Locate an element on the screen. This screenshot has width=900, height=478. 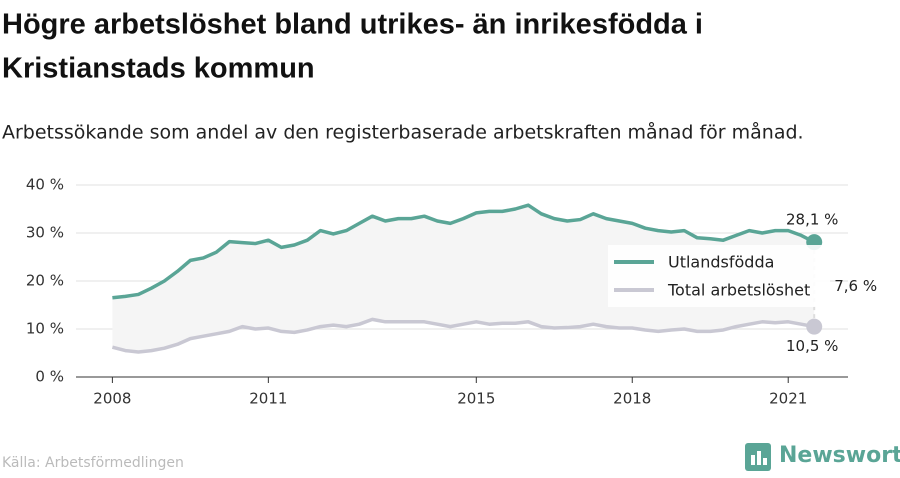
series-line is located at coordinates (463, 335).